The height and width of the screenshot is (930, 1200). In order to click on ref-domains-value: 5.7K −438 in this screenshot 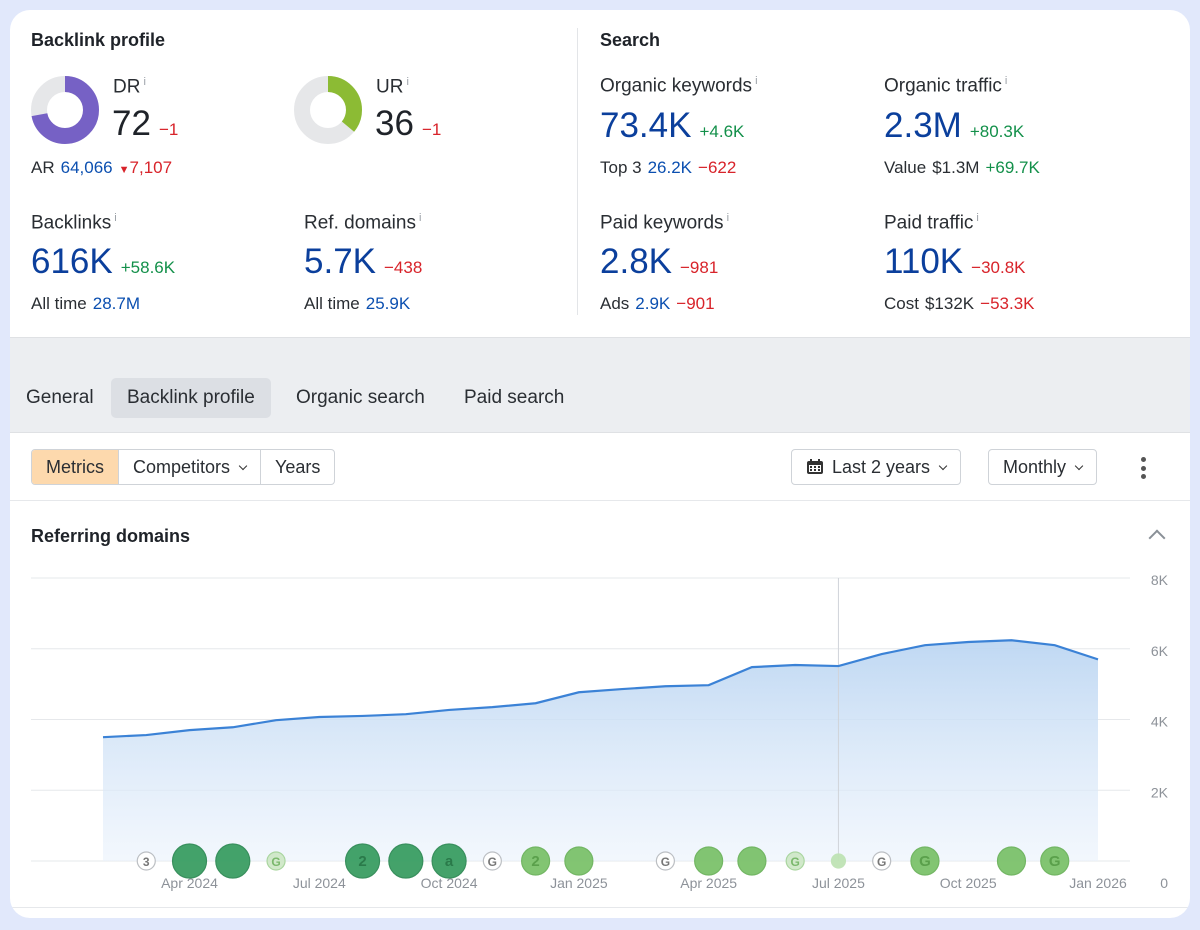, I will do `click(363, 261)`.